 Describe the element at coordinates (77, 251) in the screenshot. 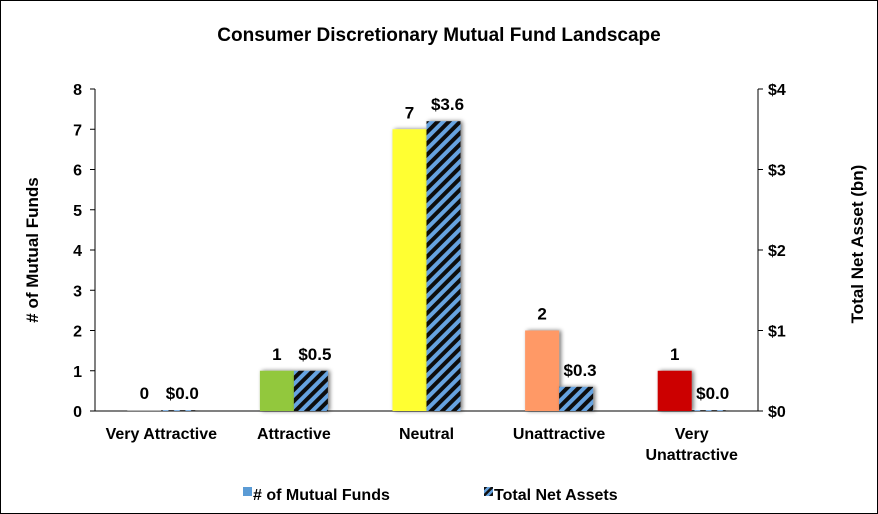

I see `y-tick-label: 4` at that location.